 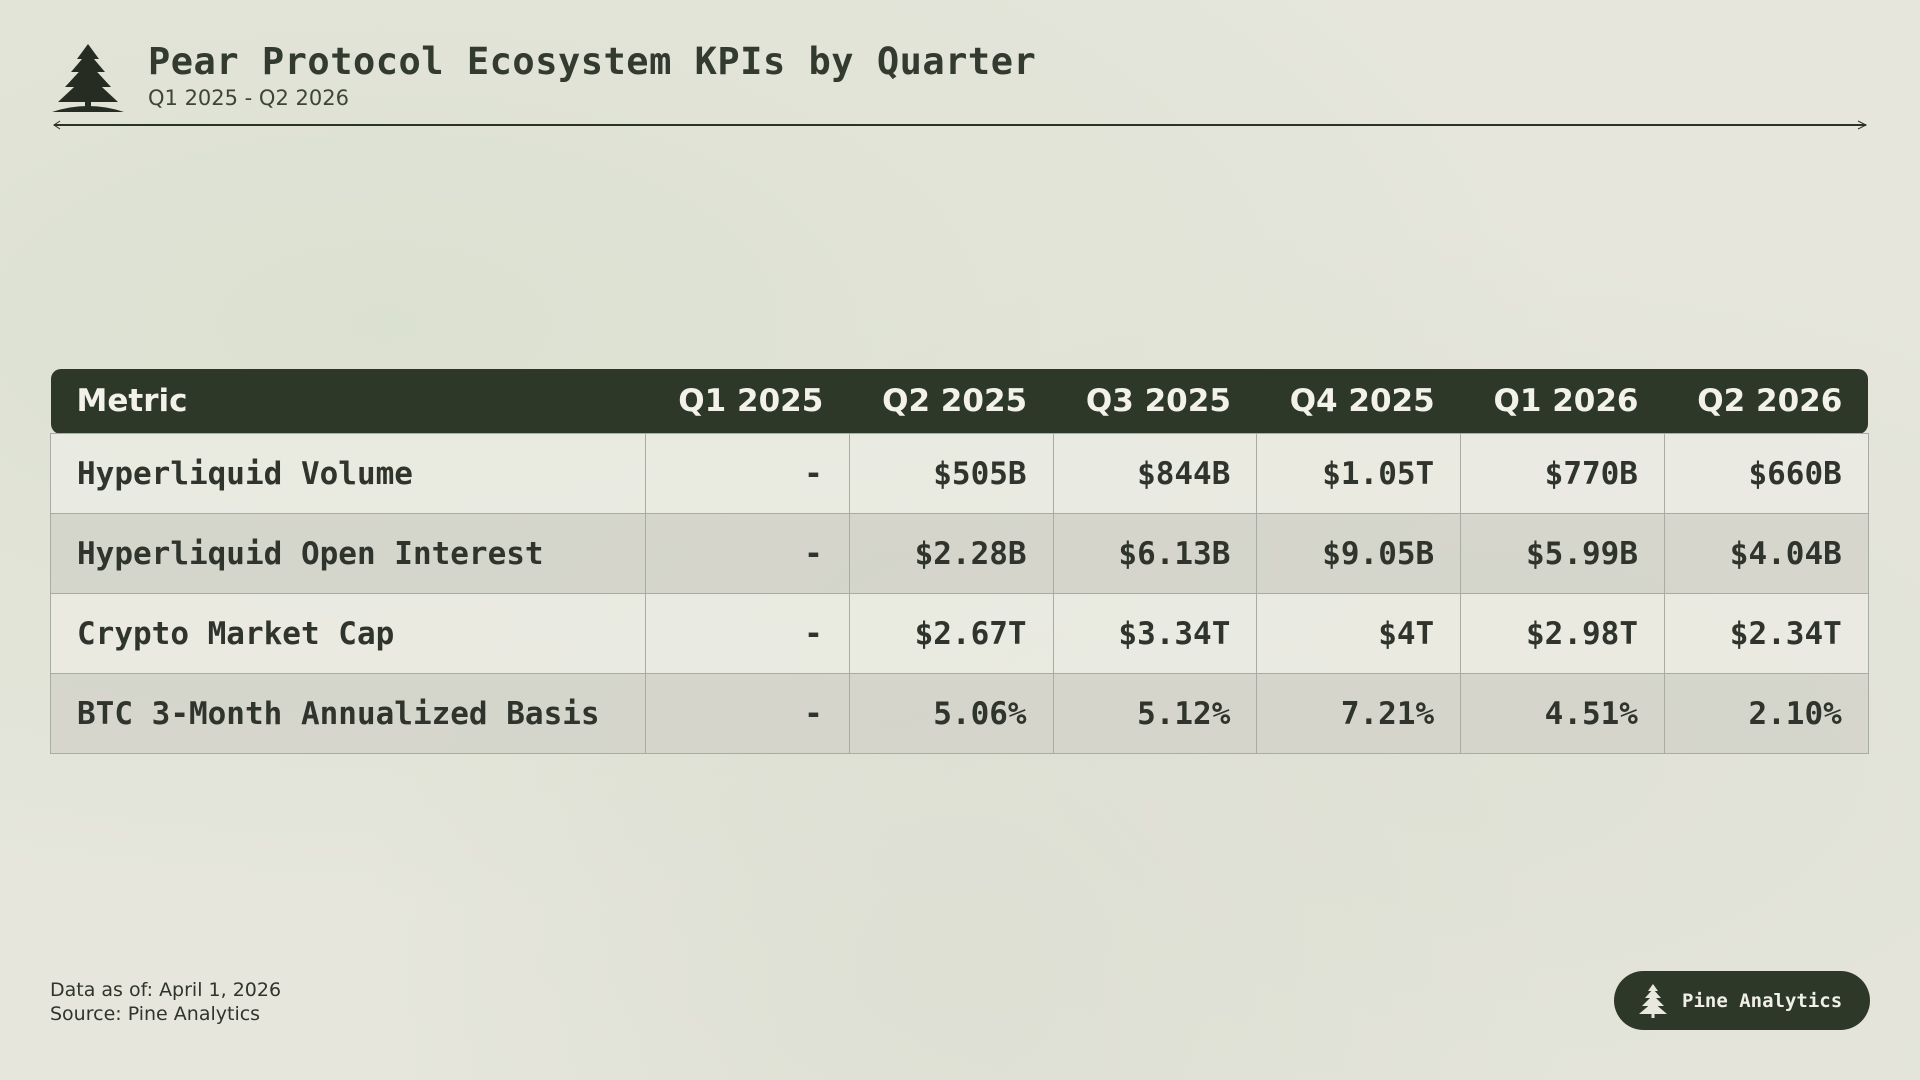 What do you see at coordinates (1562, 633) in the screenshot?
I see `value-cell: $2.98T` at bounding box center [1562, 633].